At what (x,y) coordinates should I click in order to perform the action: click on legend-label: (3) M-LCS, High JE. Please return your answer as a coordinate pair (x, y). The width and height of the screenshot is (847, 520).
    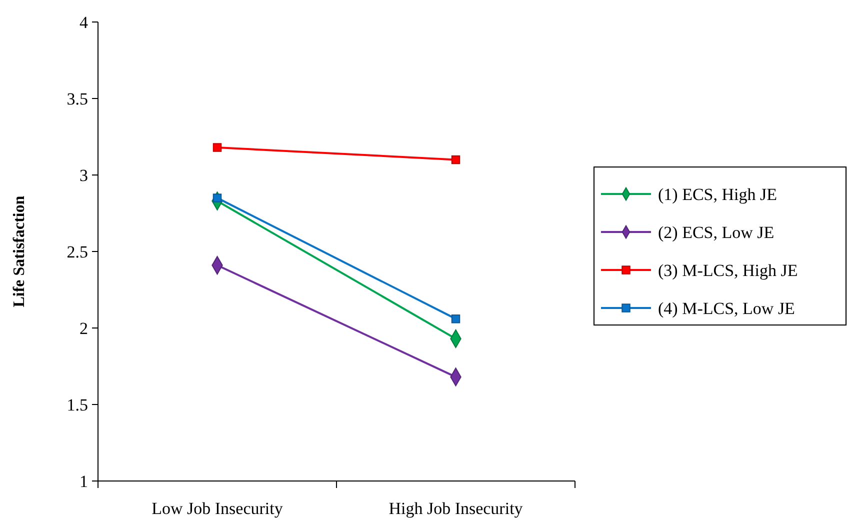
    Looking at the image, I should click on (728, 270).